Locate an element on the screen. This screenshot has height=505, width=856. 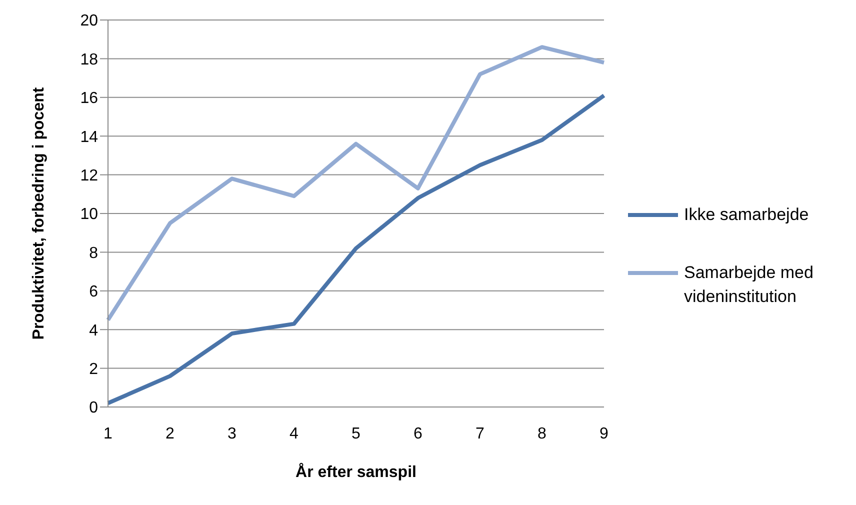
y-tick-label: 14 is located at coordinates (89, 137).